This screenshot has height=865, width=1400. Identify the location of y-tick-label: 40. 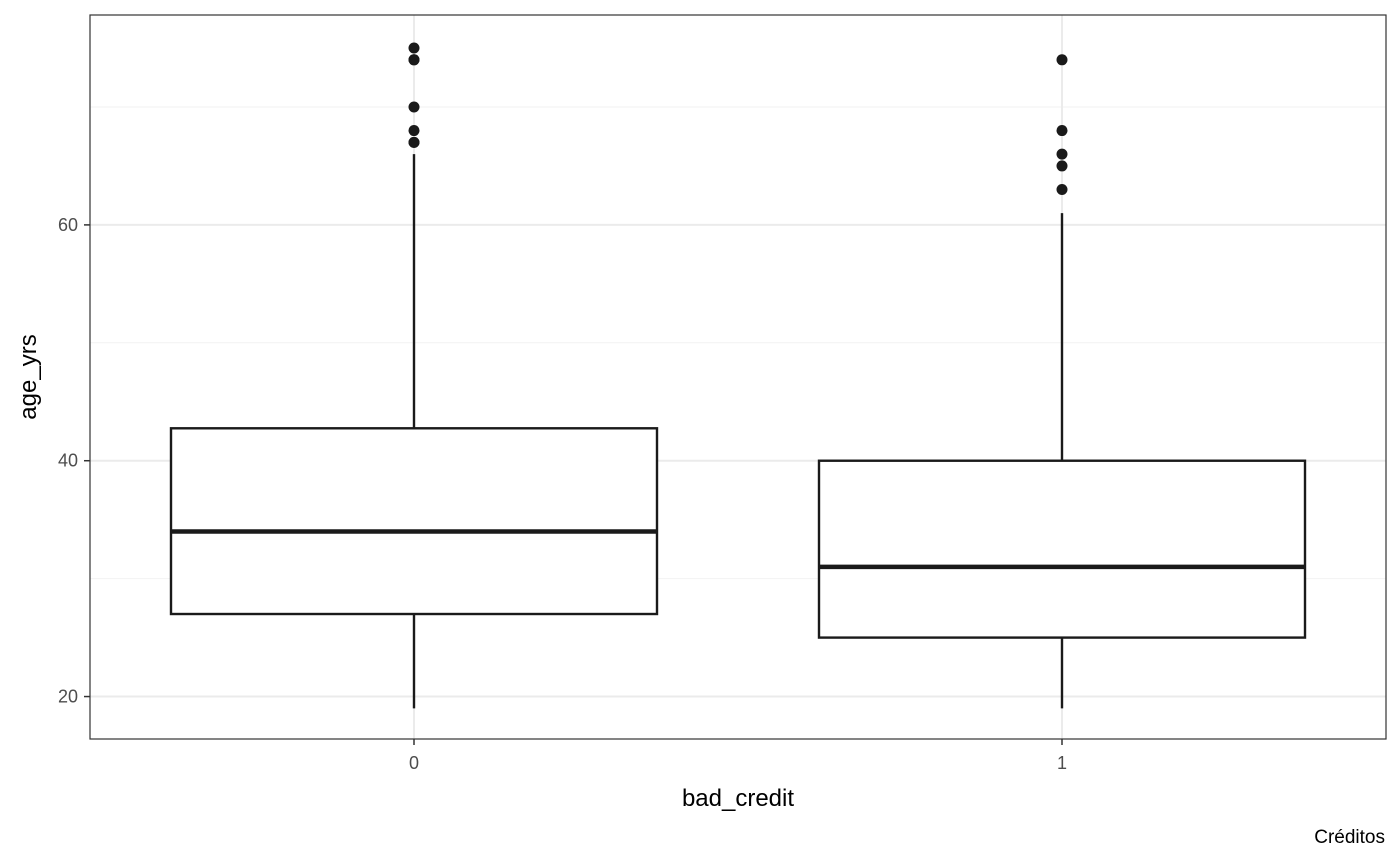
(68, 461).